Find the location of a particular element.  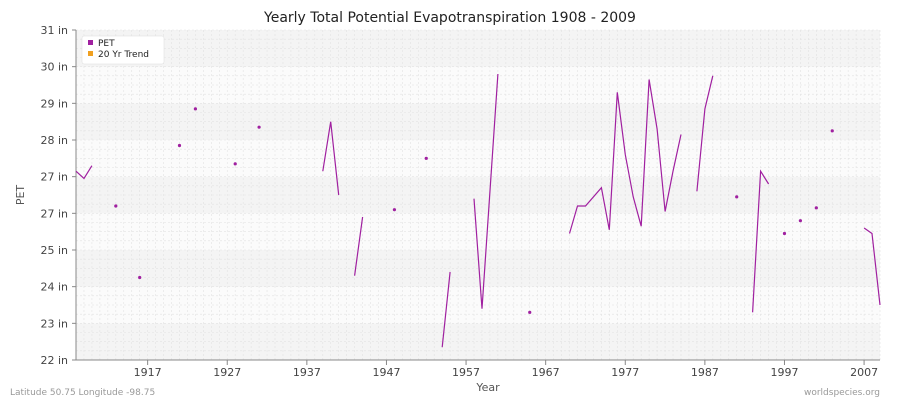

y-tick-label: 31 in is located at coordinates (54, 30).